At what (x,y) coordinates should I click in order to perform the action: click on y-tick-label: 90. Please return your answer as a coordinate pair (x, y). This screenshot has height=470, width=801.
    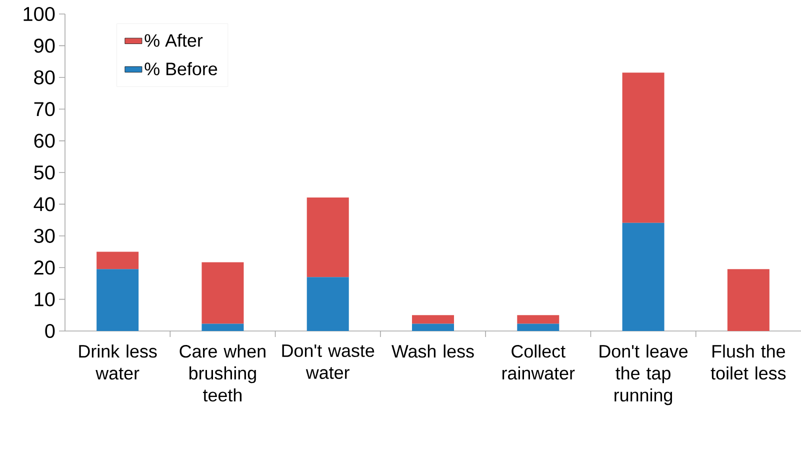
    Looking at the image, I should click on (44, 45).